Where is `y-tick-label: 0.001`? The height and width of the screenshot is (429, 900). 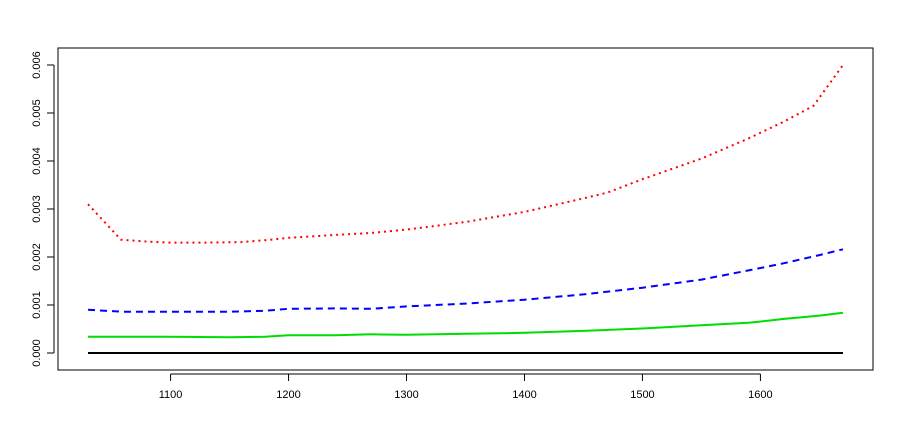
y-tick-label: 0.001 is located at coordinates (37, 305).